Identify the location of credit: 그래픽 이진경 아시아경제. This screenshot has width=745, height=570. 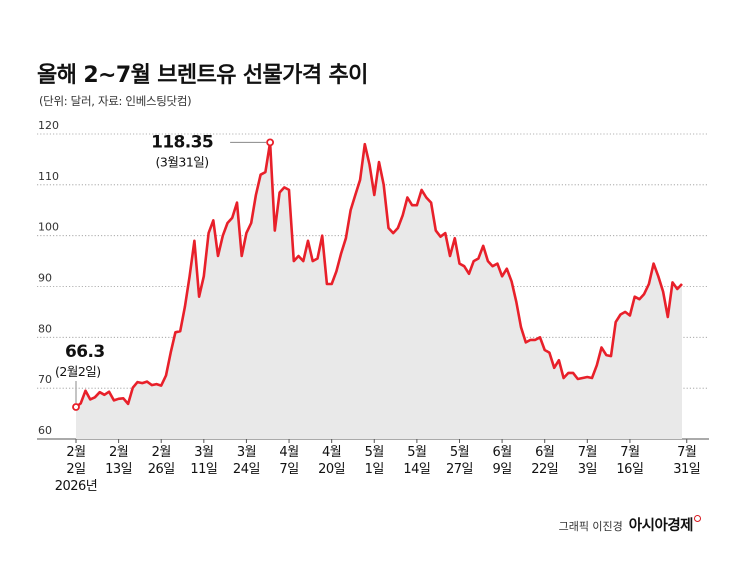
(630, 524).